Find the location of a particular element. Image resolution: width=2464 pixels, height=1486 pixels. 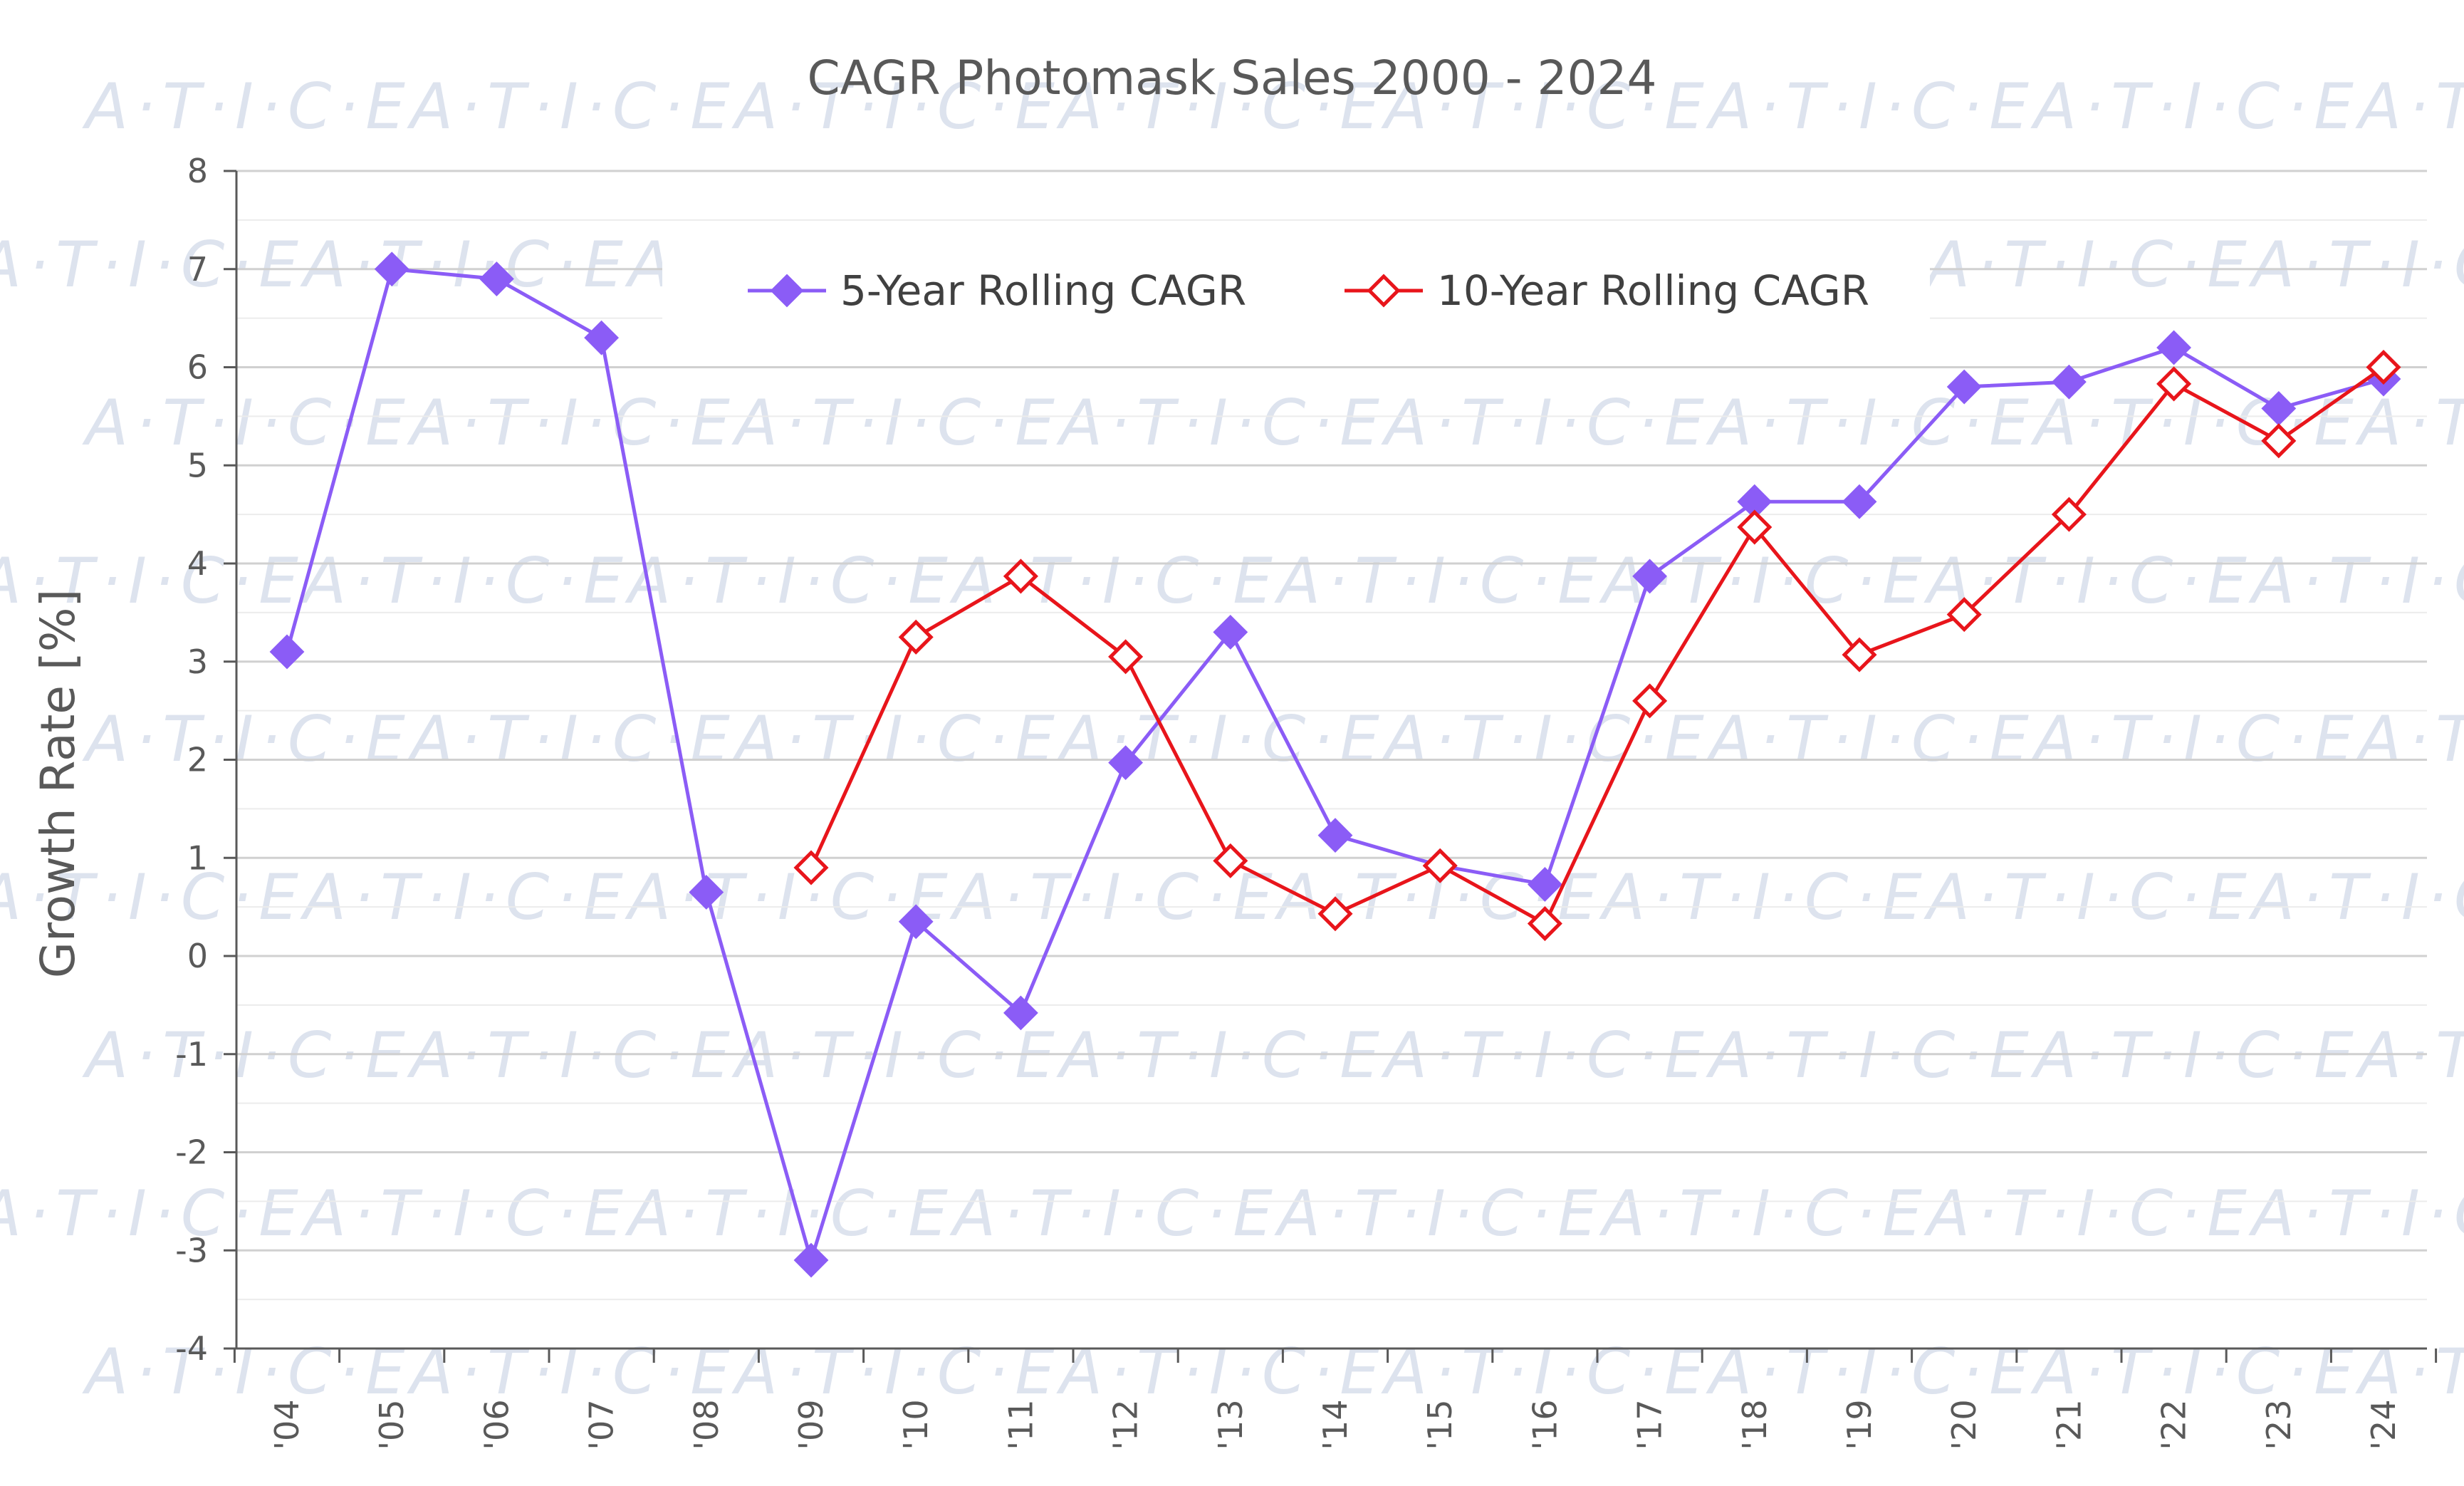

y-tick-label: -3 is located at coordinates (191, 1250).